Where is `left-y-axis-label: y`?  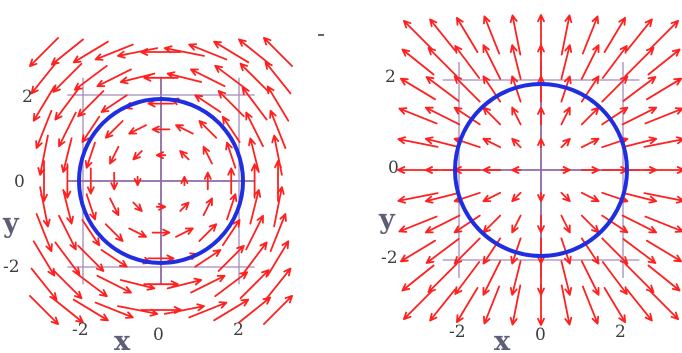 left-y-axis-label: y is located at coordinates (11, 223).